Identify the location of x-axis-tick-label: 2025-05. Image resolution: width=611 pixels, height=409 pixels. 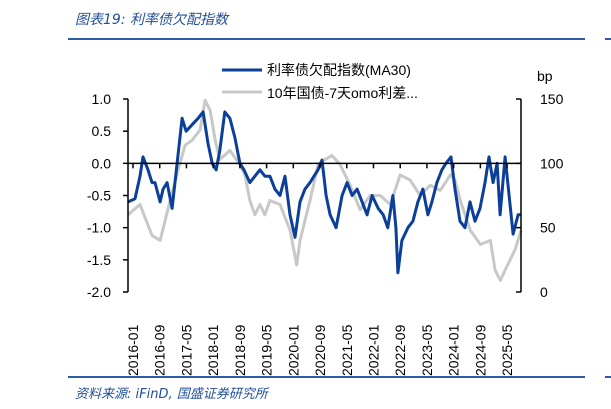
(507, 350).